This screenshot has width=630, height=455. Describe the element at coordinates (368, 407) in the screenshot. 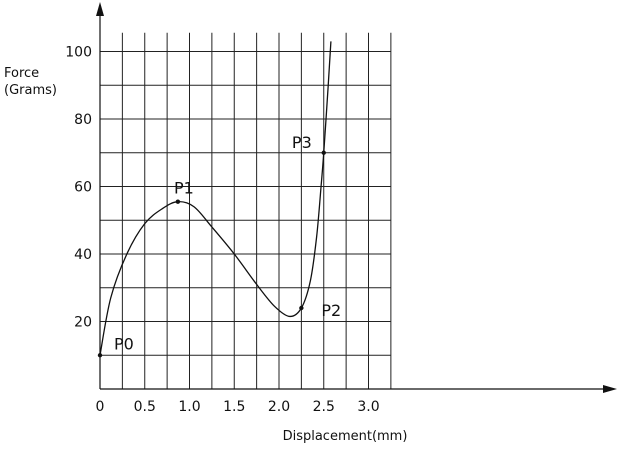

I see `x-tick-label-3.0: 3.0` at that location.